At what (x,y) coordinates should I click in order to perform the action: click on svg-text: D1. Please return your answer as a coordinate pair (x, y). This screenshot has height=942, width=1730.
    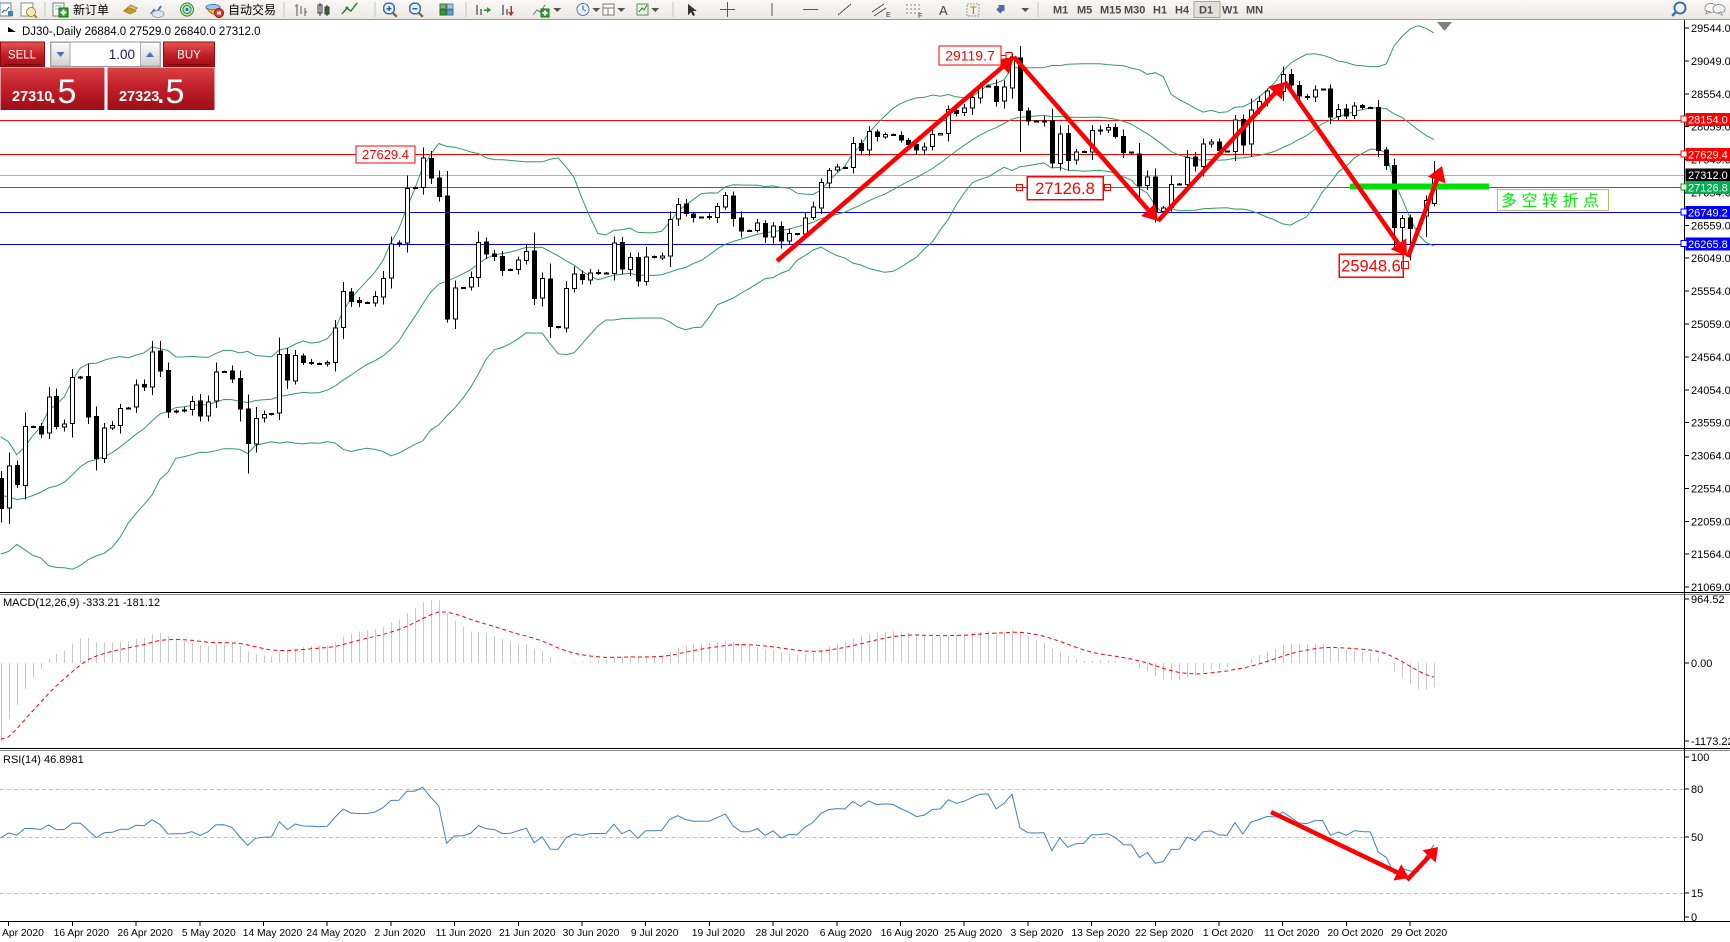
    Looking at the image, I should click on (1206, 11).